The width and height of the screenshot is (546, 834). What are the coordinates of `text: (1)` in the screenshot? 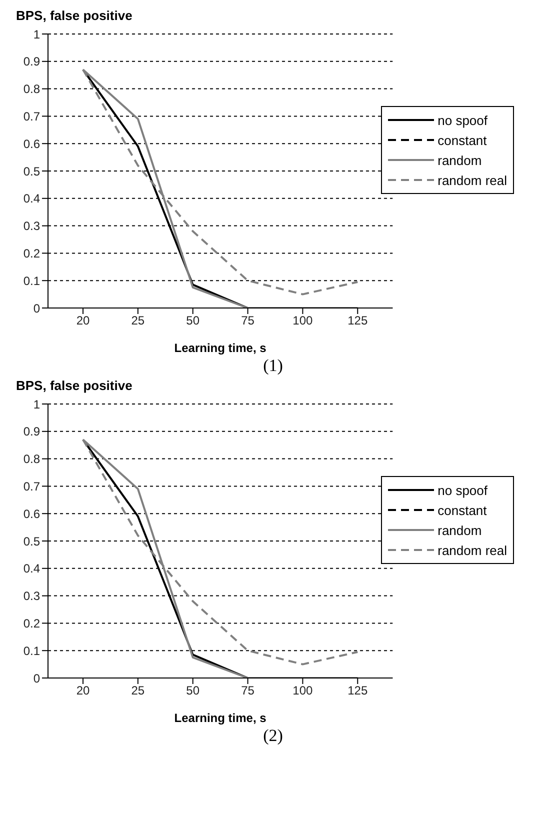 It's located at (273, 366).